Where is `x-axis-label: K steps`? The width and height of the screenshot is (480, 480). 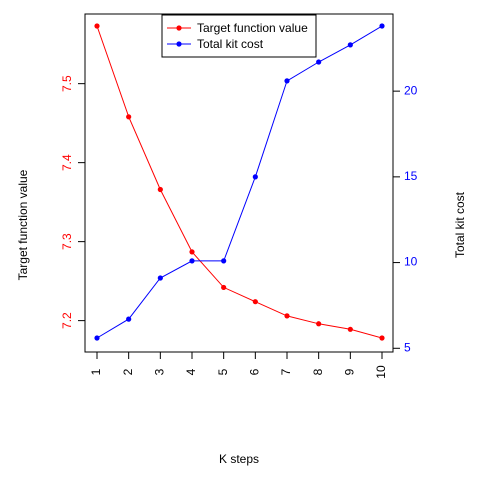 x-axis-label: K steps is located at coordinates (239, 459).